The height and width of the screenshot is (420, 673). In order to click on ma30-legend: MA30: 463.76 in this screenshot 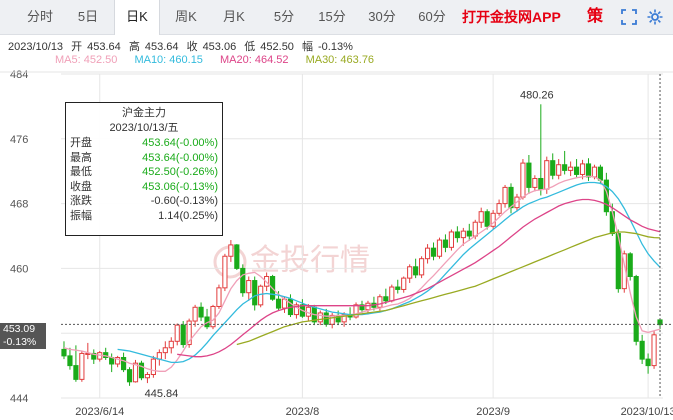, I will do `click(340, 60)`.